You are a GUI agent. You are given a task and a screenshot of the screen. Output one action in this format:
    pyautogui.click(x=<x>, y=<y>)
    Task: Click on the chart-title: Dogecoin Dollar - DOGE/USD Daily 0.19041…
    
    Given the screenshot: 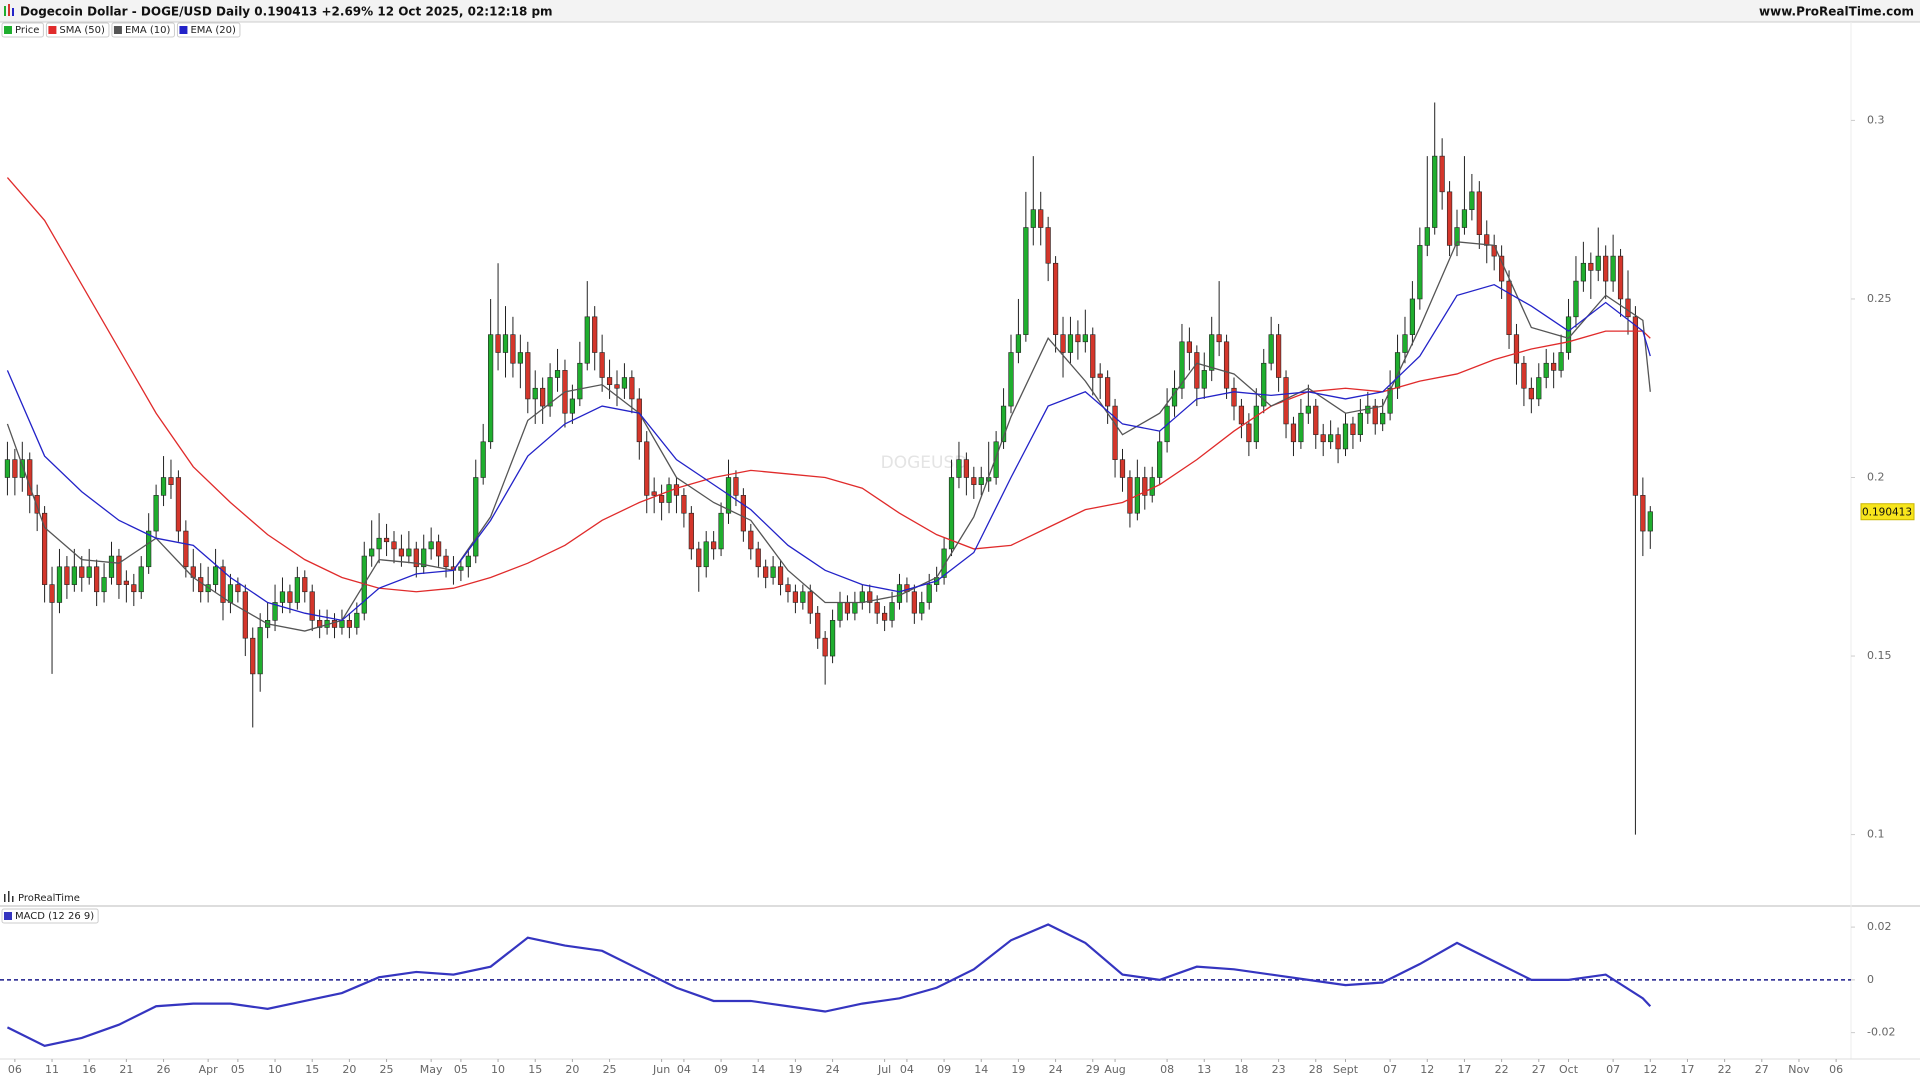 What is the action you would take?
    pyautogui.click(x=286, y=12)
    